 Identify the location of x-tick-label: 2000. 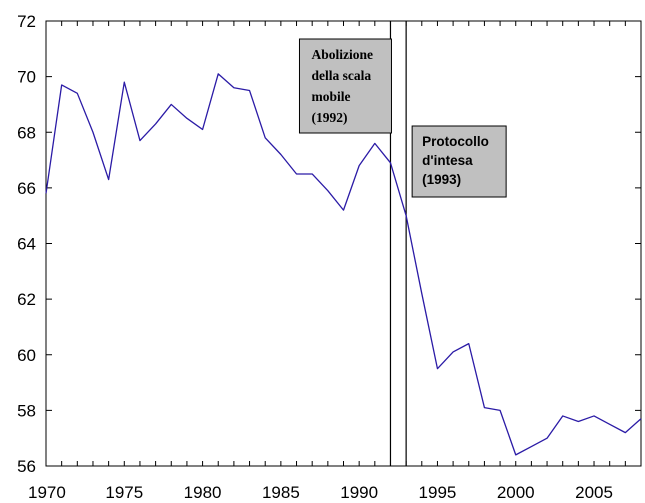
(516, 492).